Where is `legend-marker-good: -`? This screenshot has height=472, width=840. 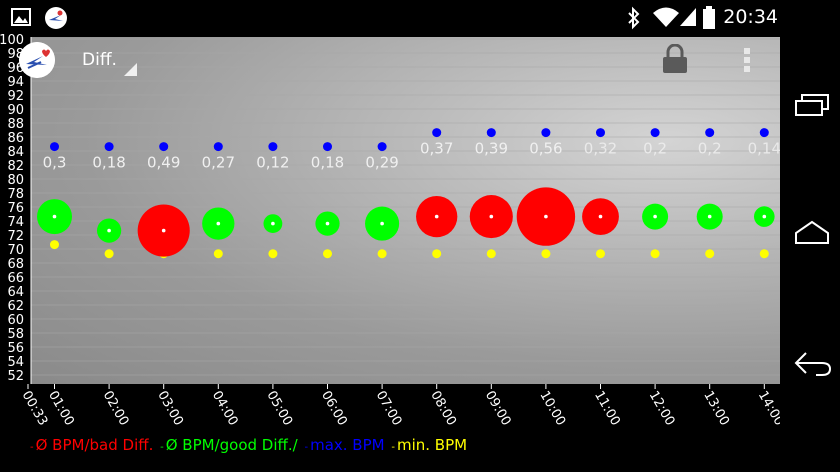
legend-marker-good: - is located at coordinates (162, 447).